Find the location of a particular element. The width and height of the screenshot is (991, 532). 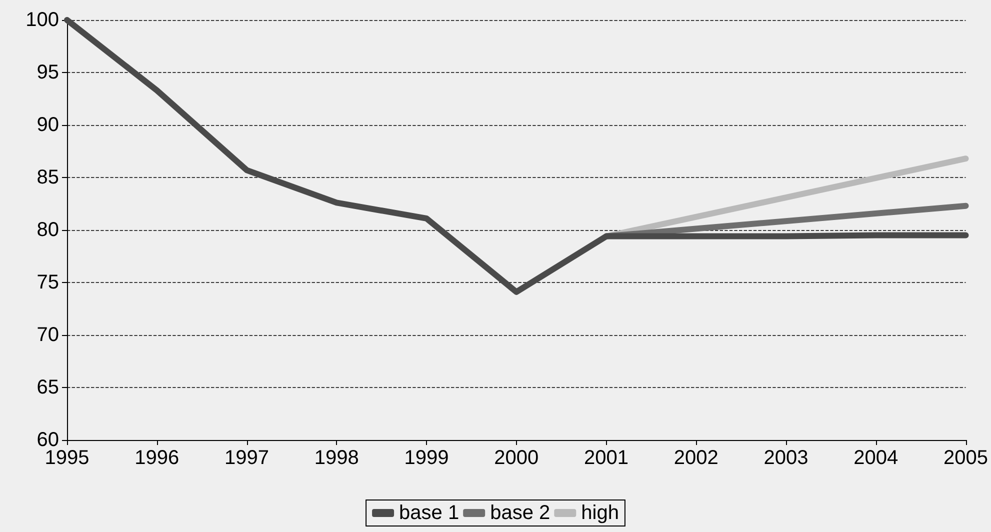

y-tick-label: 90 is located at coordinates (47, 125).